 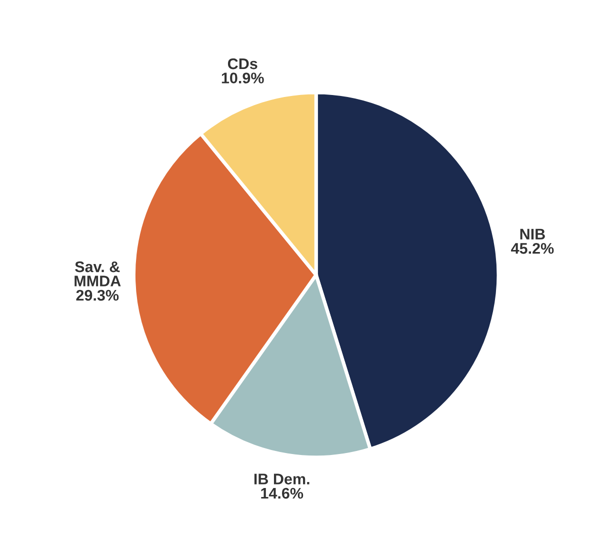 I want to click on data-label: 29.3%, so click(x=97, y=295).